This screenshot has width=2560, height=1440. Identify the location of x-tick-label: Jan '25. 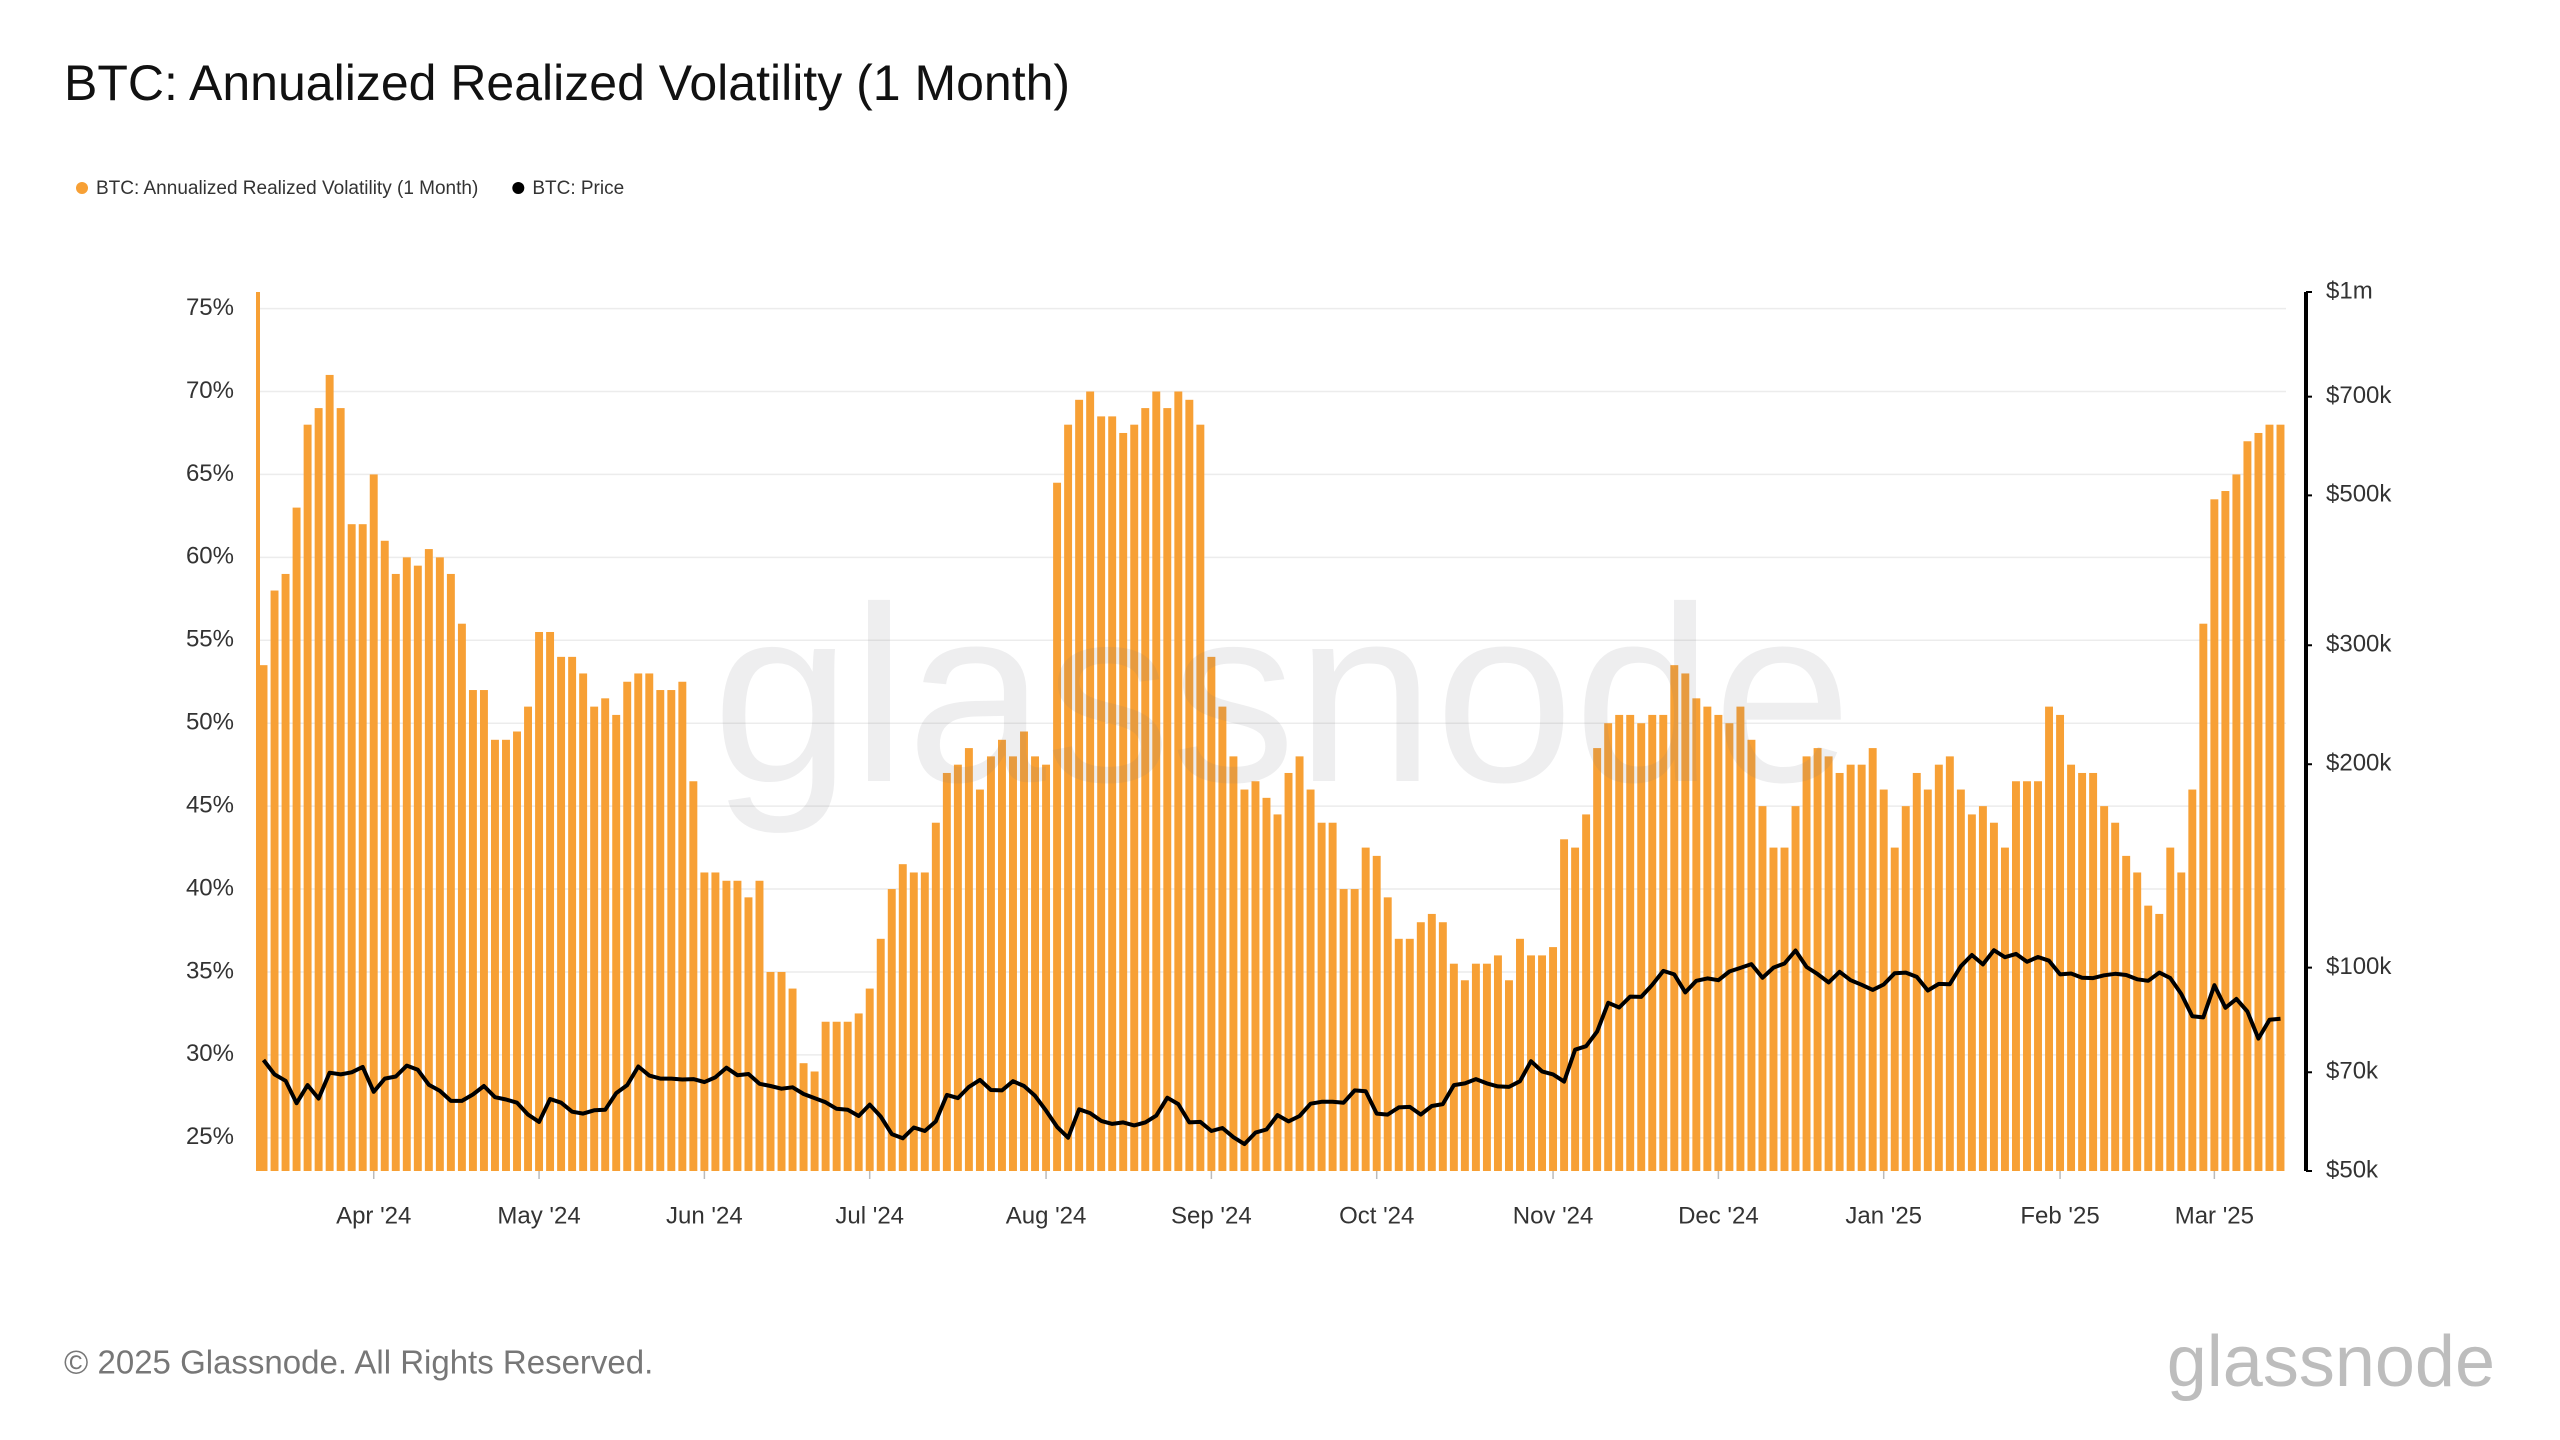
(1883, 1215).